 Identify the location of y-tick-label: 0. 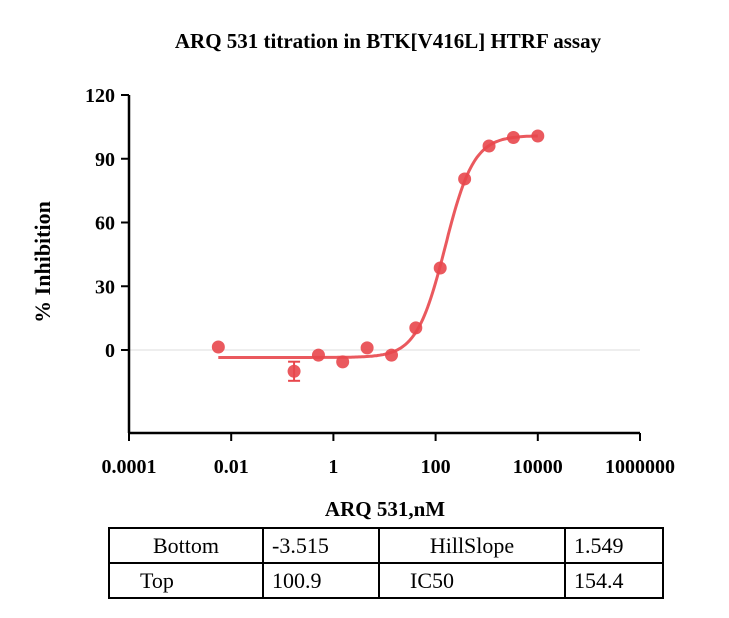
(110, 351).